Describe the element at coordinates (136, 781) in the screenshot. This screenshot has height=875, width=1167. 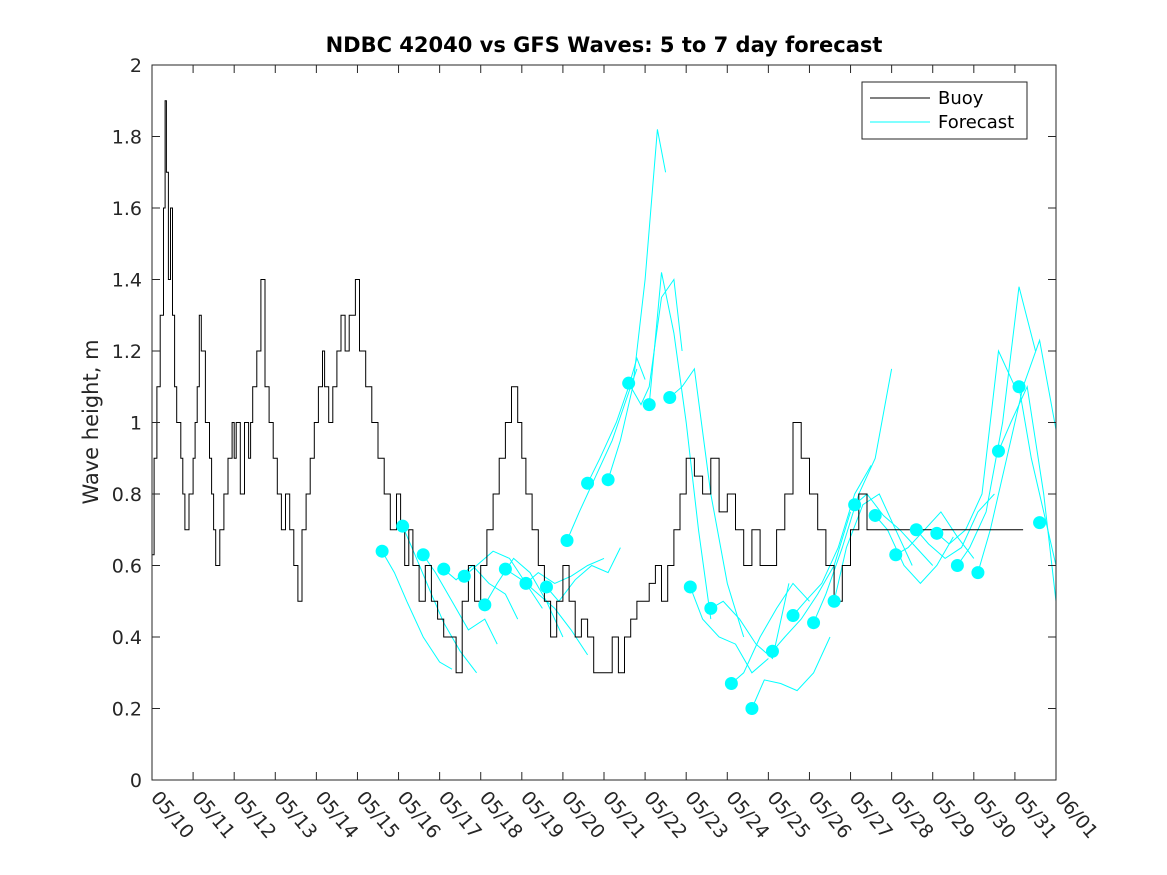
I see `y-tick-label: 0` at that location.